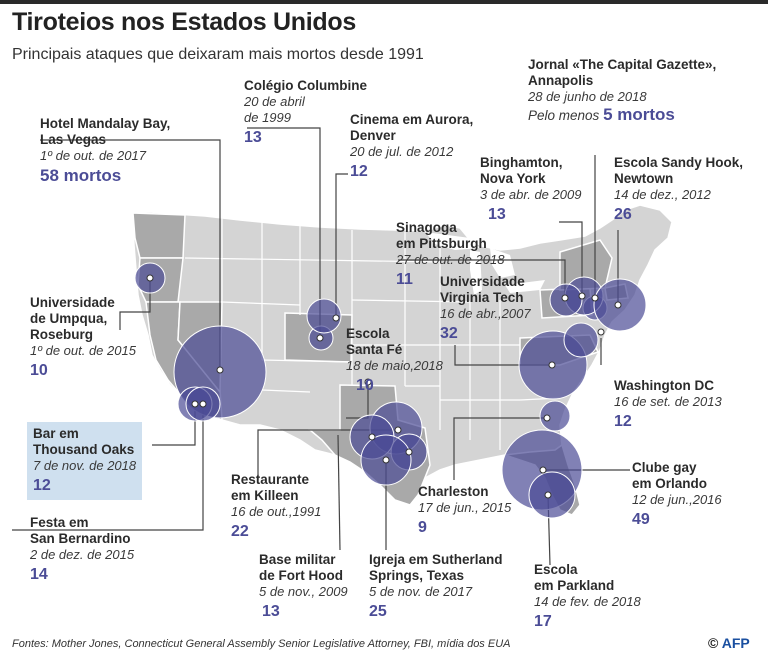 The height and width of the screenshot is (661, 768). I want to click on label-name: Colégio Columbine, so click(305, 85).